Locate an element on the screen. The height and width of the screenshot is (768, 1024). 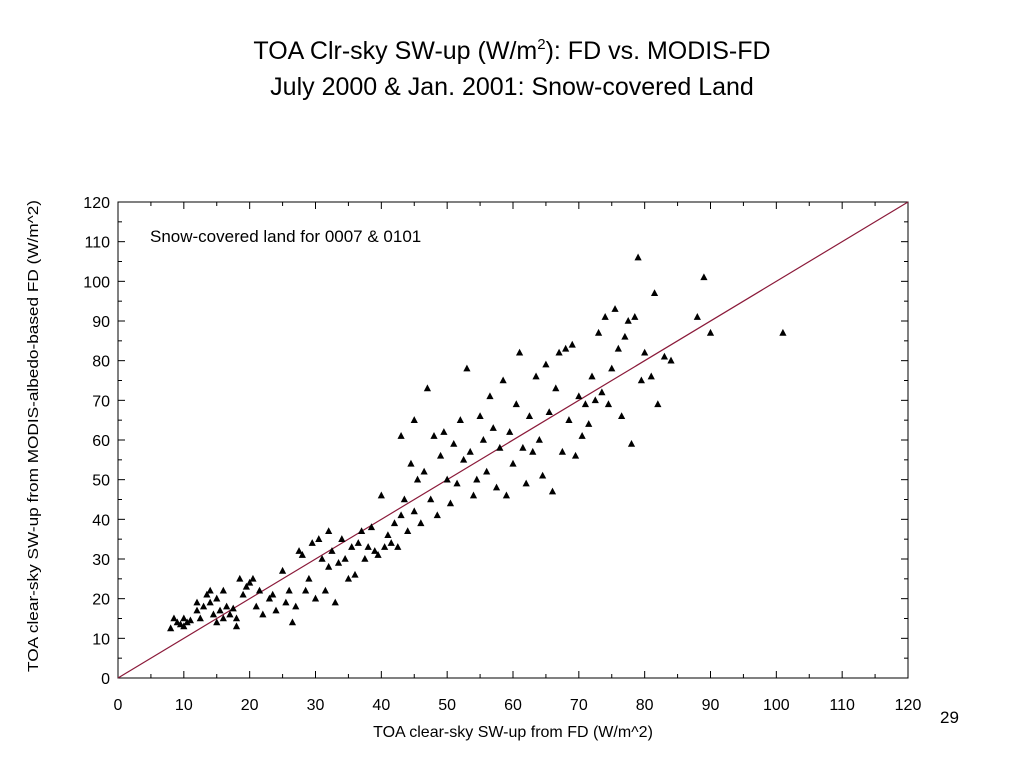
x-tick-label: 10 is located at coordinates (184, 705).